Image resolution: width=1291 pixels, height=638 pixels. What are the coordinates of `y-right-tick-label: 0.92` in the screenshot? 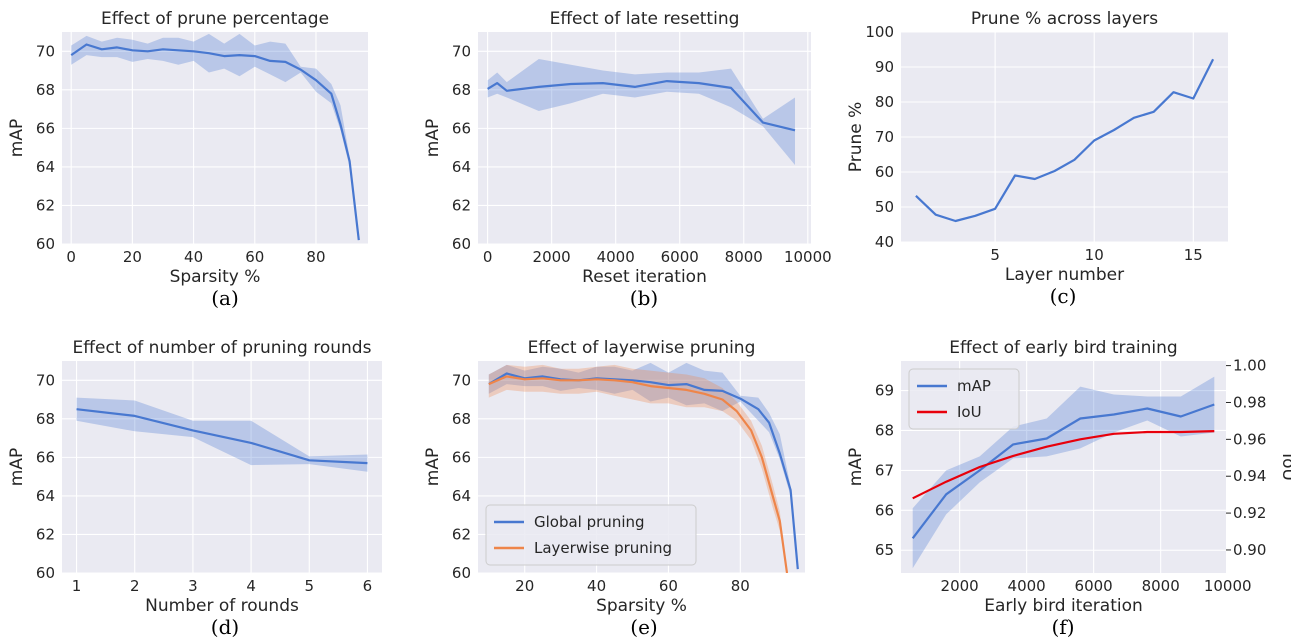 It's located at (1249, 513).